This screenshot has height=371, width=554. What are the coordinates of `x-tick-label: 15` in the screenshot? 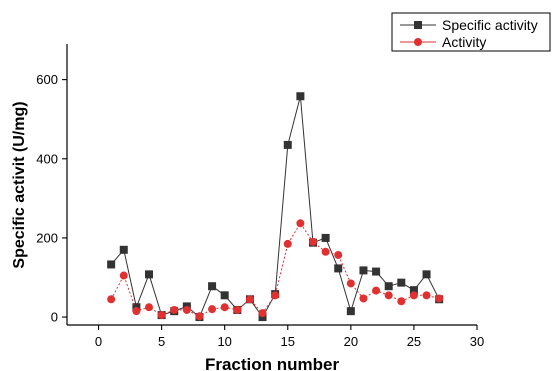 It's located at (288, 341).